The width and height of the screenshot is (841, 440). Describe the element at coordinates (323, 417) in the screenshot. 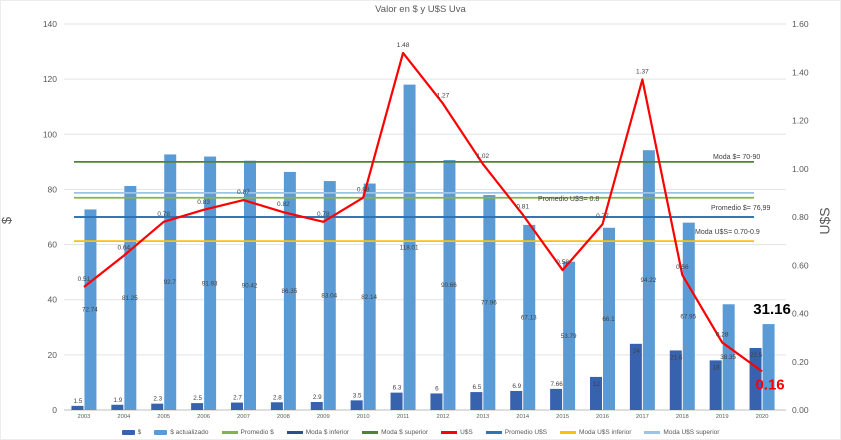

I see `x-axis-tick: 2009` at that location.